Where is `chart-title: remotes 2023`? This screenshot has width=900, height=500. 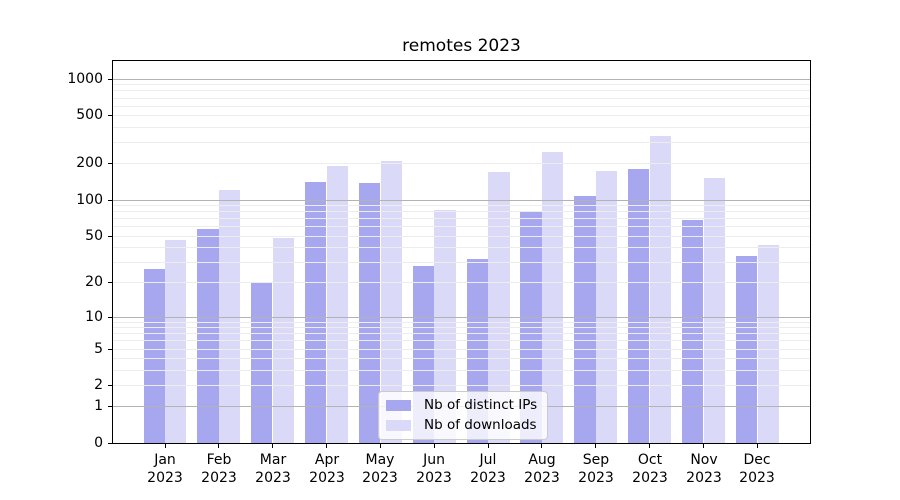
chart-title: remotes 2023 is located at coordinates (461, 46).